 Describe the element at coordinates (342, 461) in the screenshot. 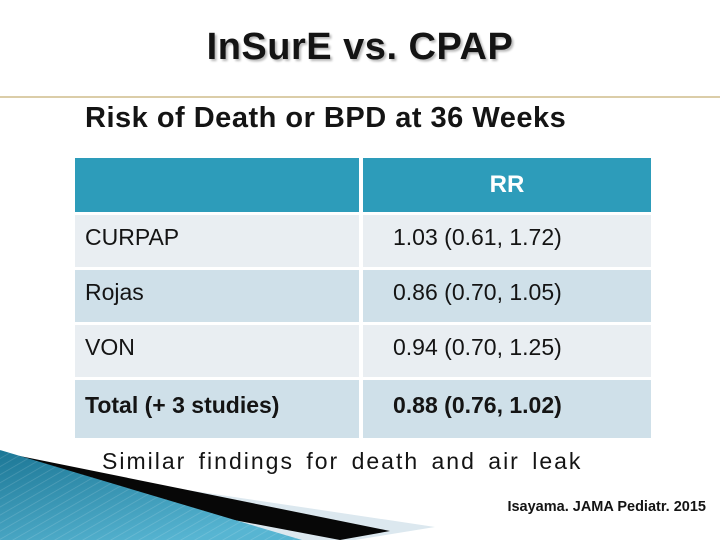

I see `note-text: Similar findings for death and air leak` at that location.